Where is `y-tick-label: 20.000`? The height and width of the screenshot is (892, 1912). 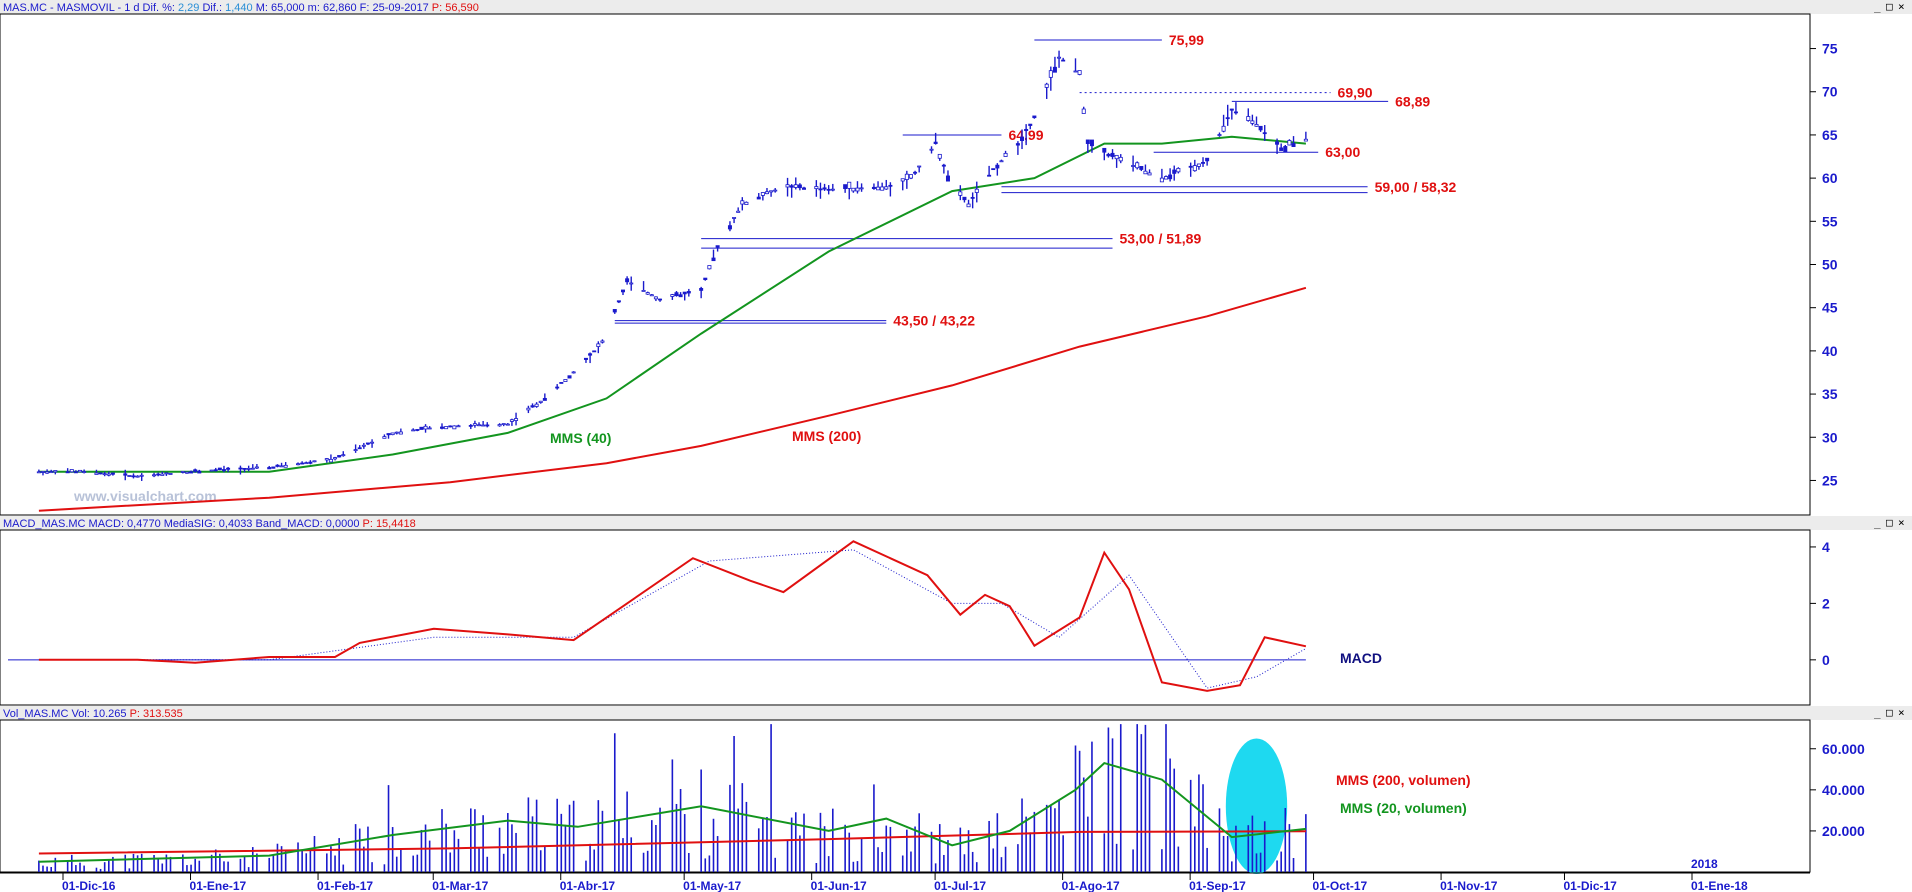 y-tick-label: 20.000 is located at coordinates (1843, 831).